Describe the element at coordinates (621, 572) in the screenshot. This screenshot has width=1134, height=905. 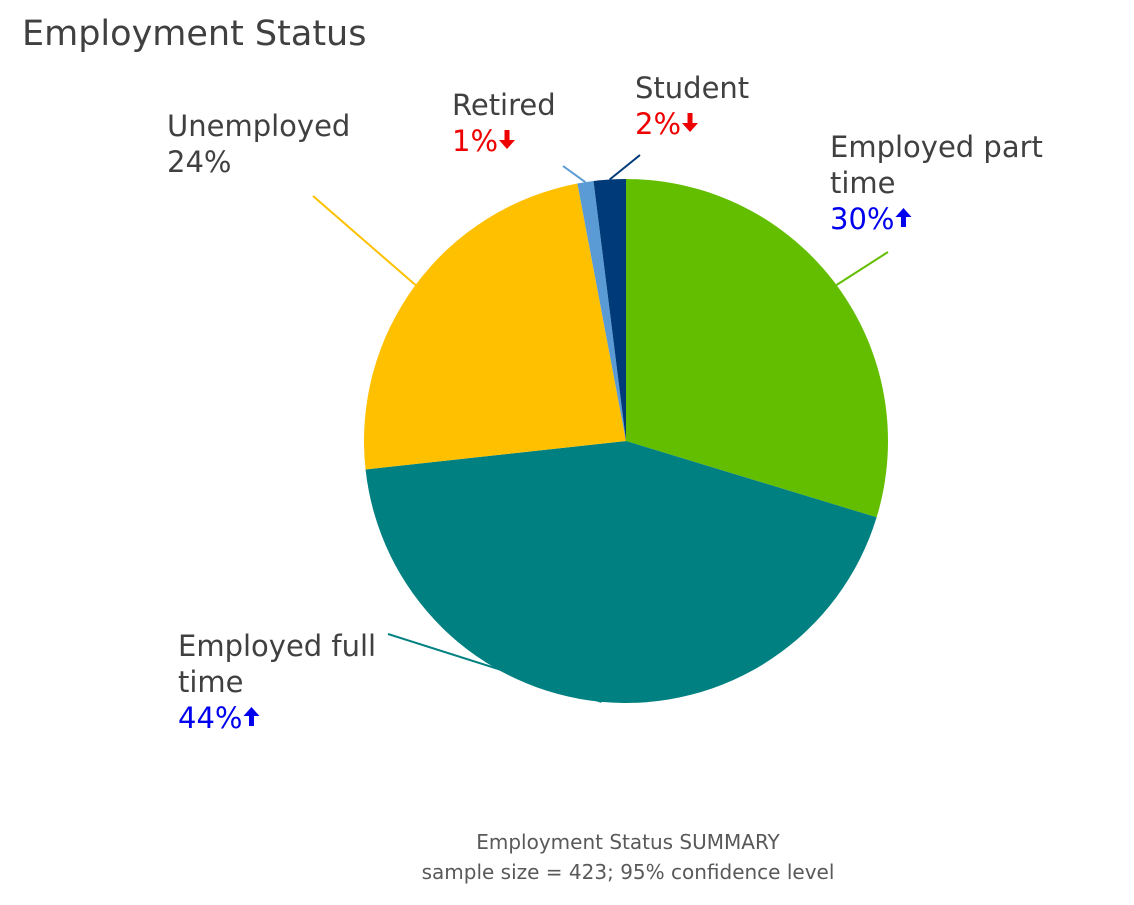
I see `pie-slice-employed-full-time` at that location.